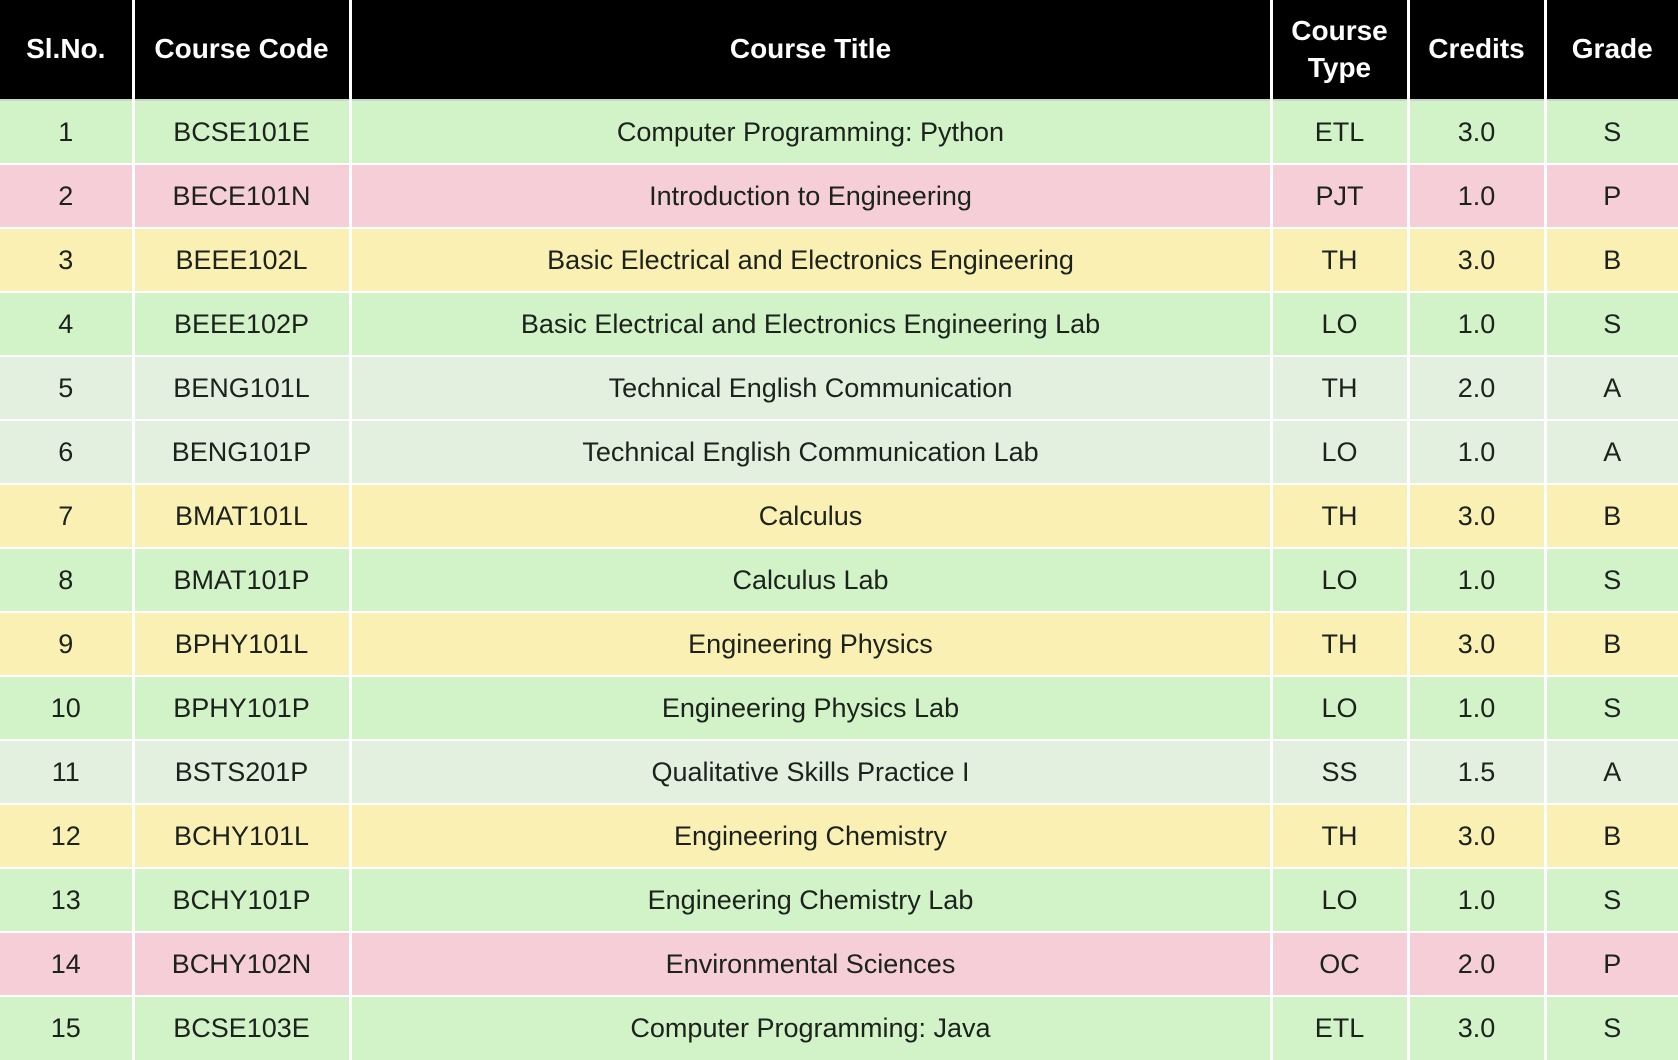  What do you see at coordinates (811, 196) in the screenshot?
I see `cell-course-title: Introduction to Engineering` at bounding box center [811, 196].